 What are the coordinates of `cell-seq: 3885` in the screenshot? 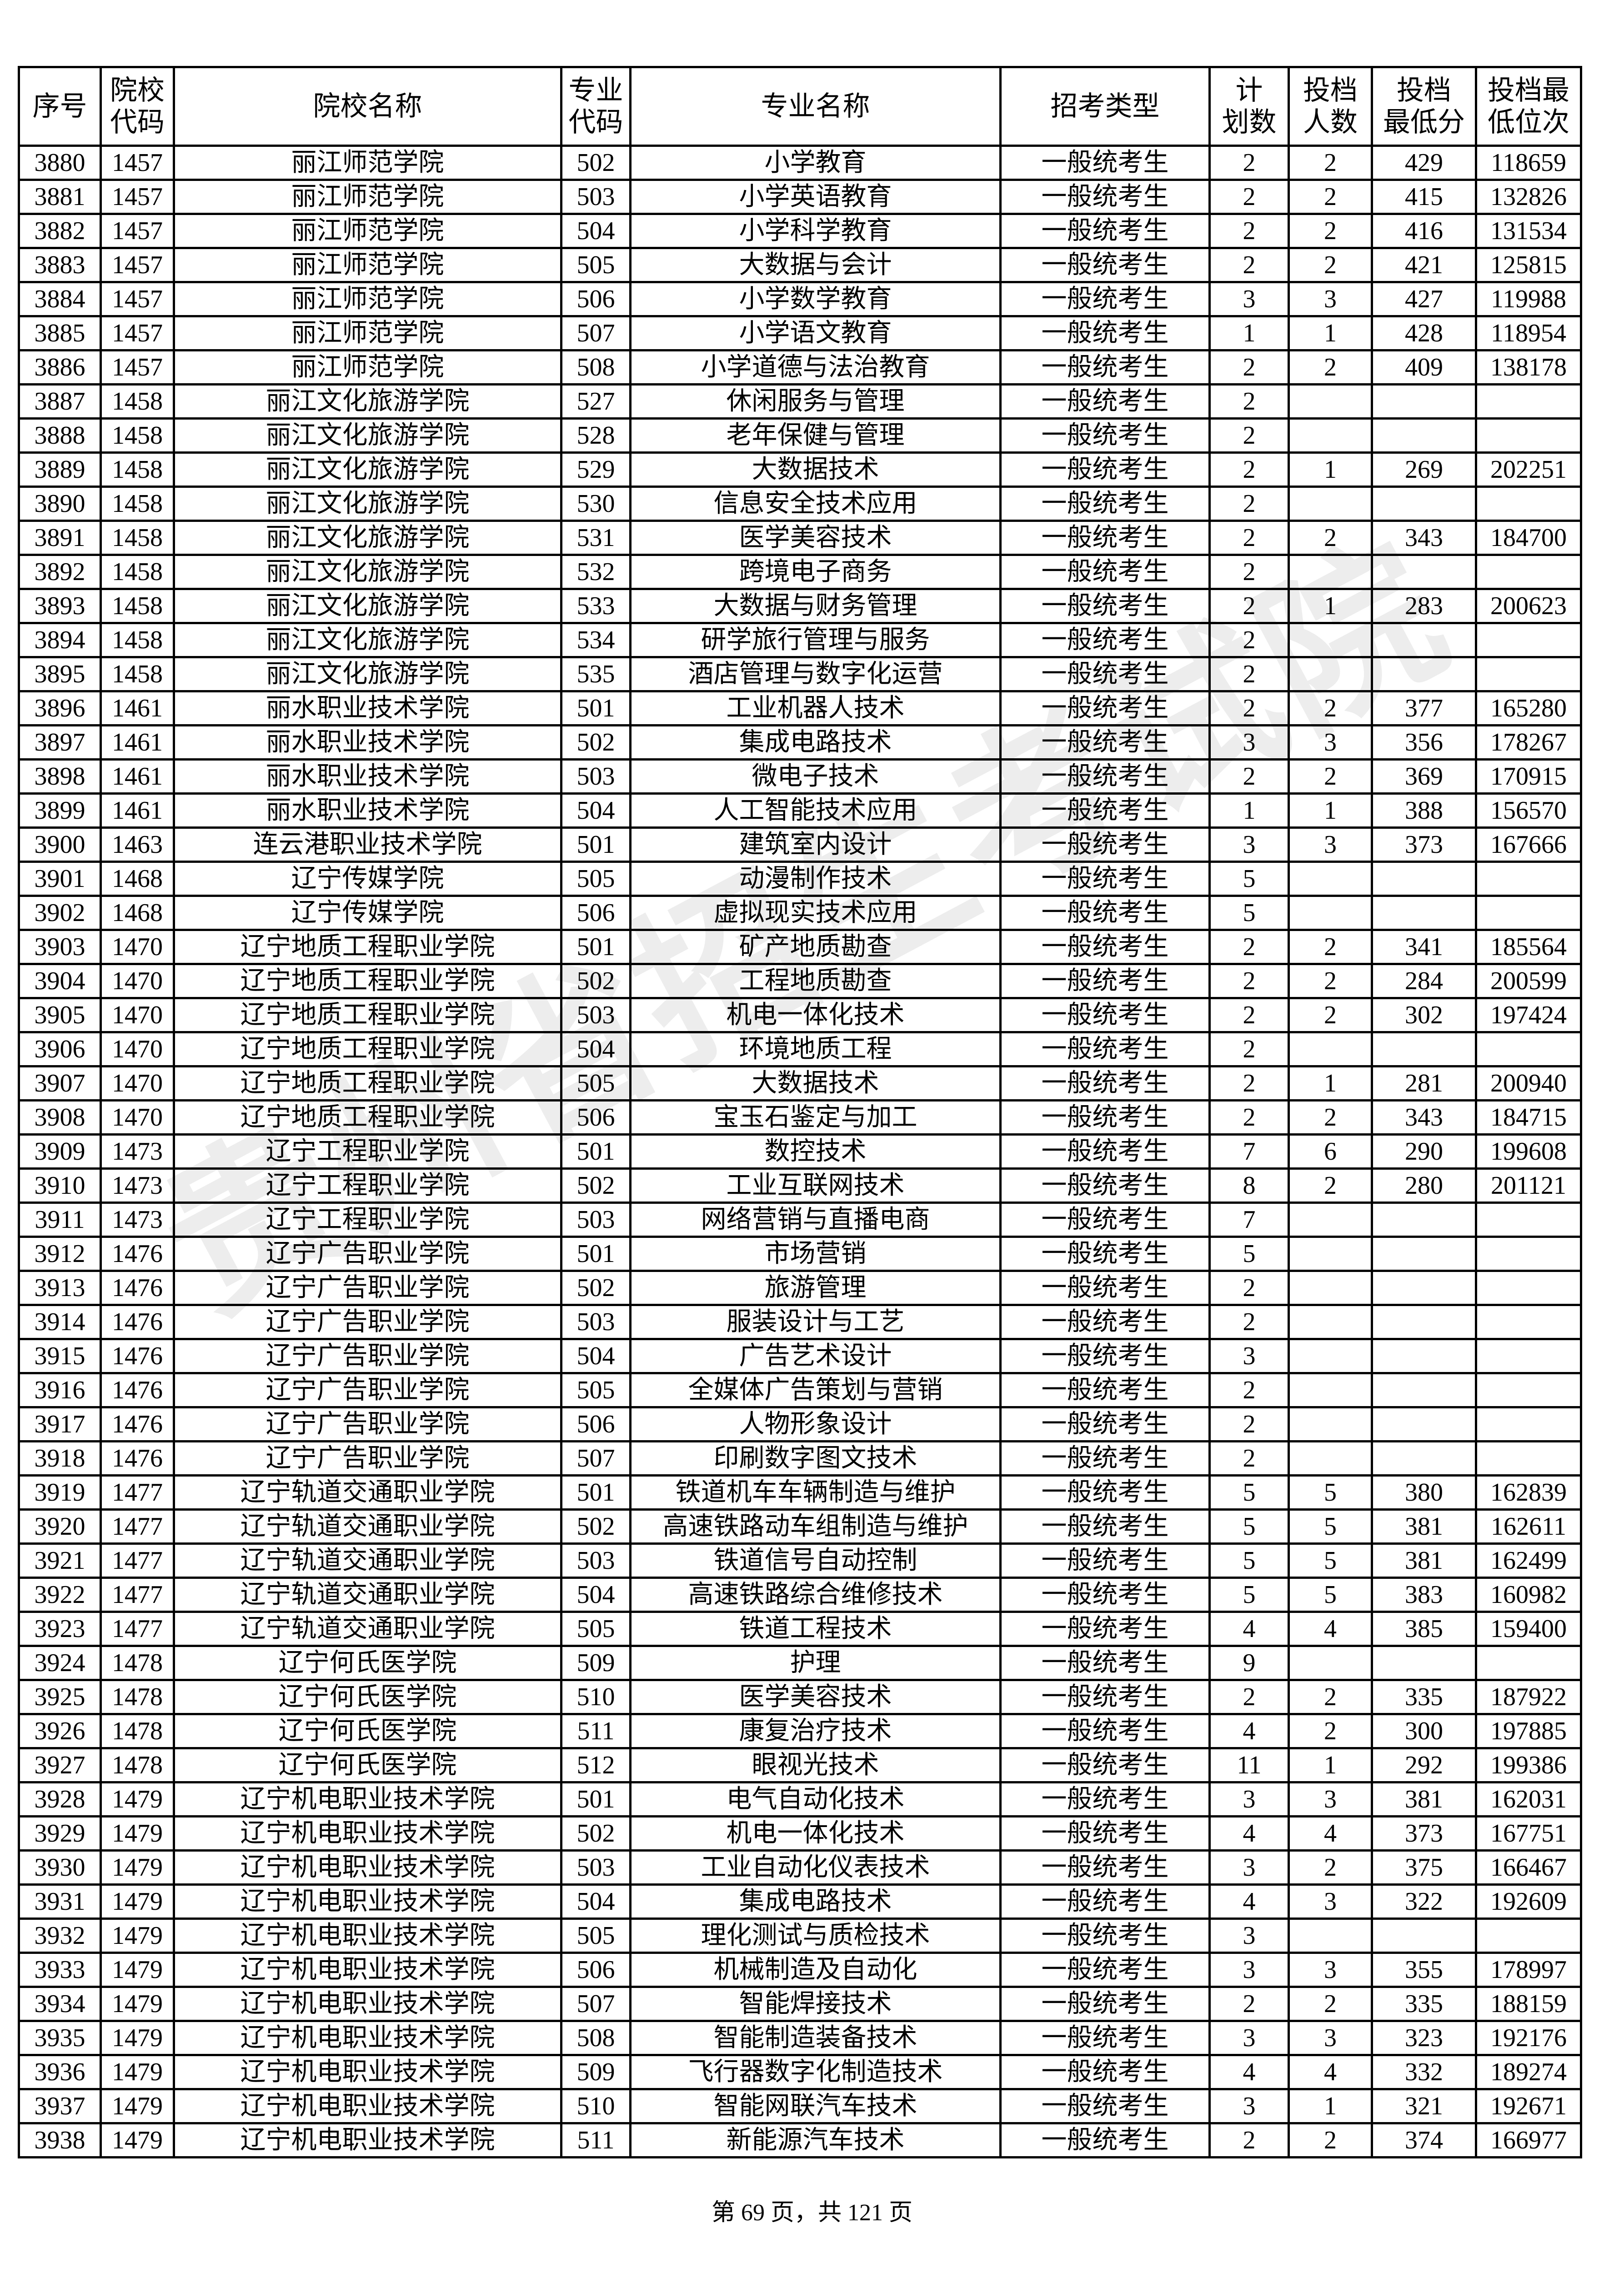 It's located at (60, 333).